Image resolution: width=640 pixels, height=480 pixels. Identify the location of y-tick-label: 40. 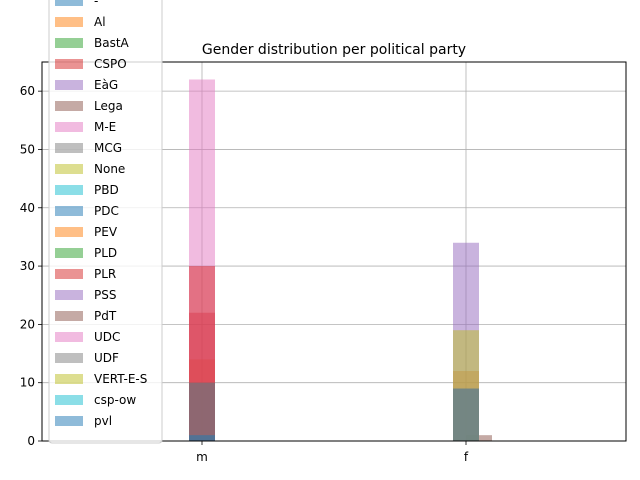
(27, 208).